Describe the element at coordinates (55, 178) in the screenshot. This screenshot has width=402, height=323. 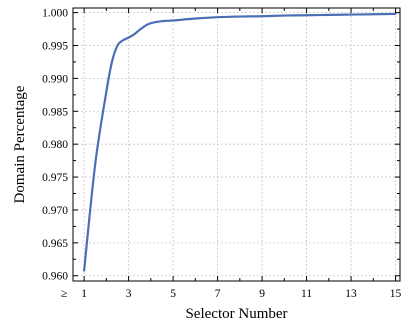
I see `y-tick-label: 0.975` at that location.